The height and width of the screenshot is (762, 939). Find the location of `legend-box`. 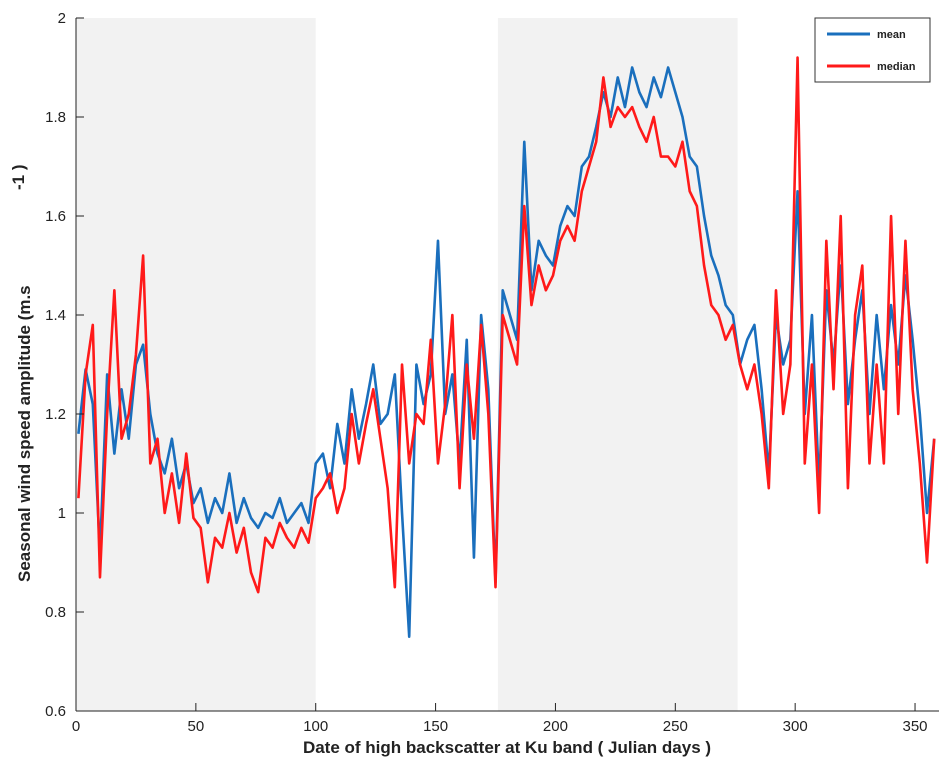

legend-box is located at coordinates (872, 50).